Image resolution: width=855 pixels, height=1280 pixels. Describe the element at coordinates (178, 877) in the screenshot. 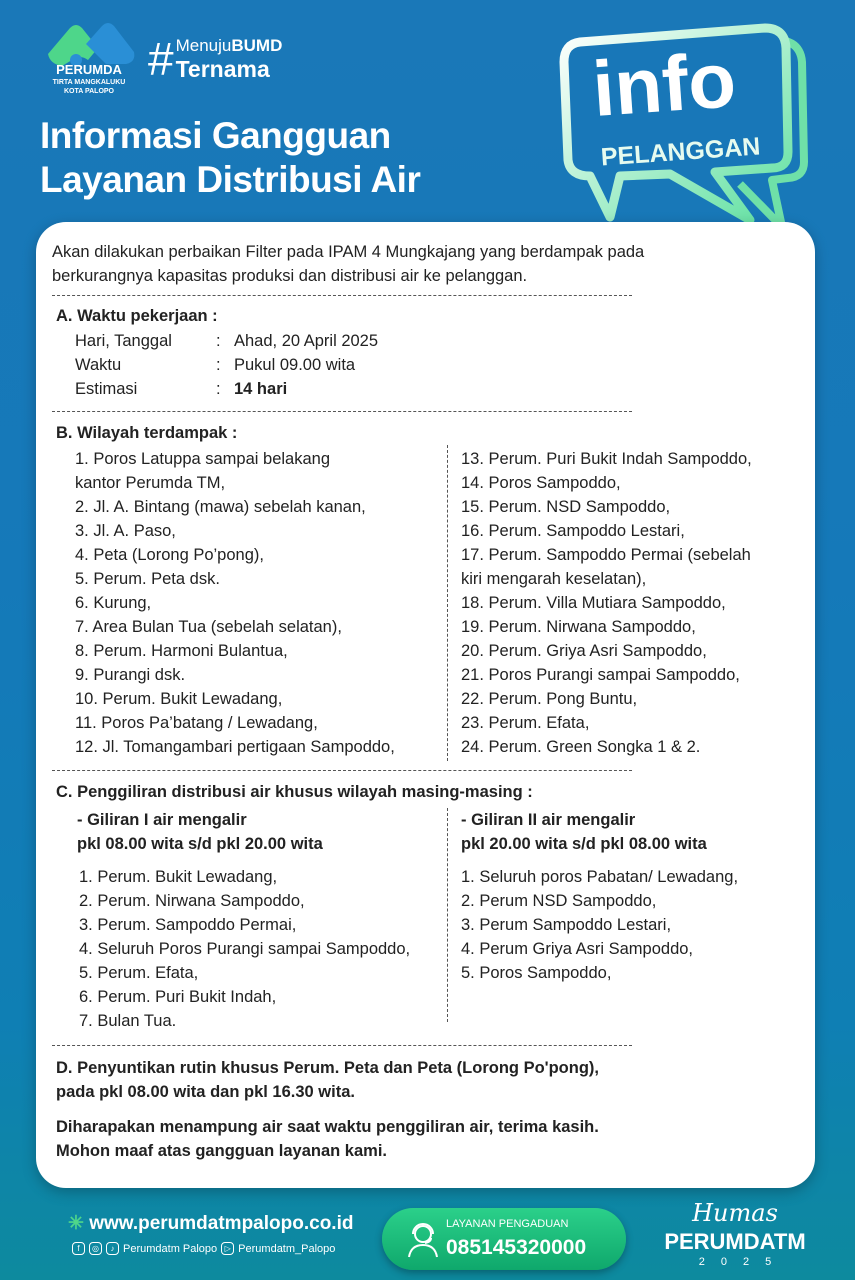

I see `shift-list-item: 1. Perum. Bukit Lewadang,` at that location.